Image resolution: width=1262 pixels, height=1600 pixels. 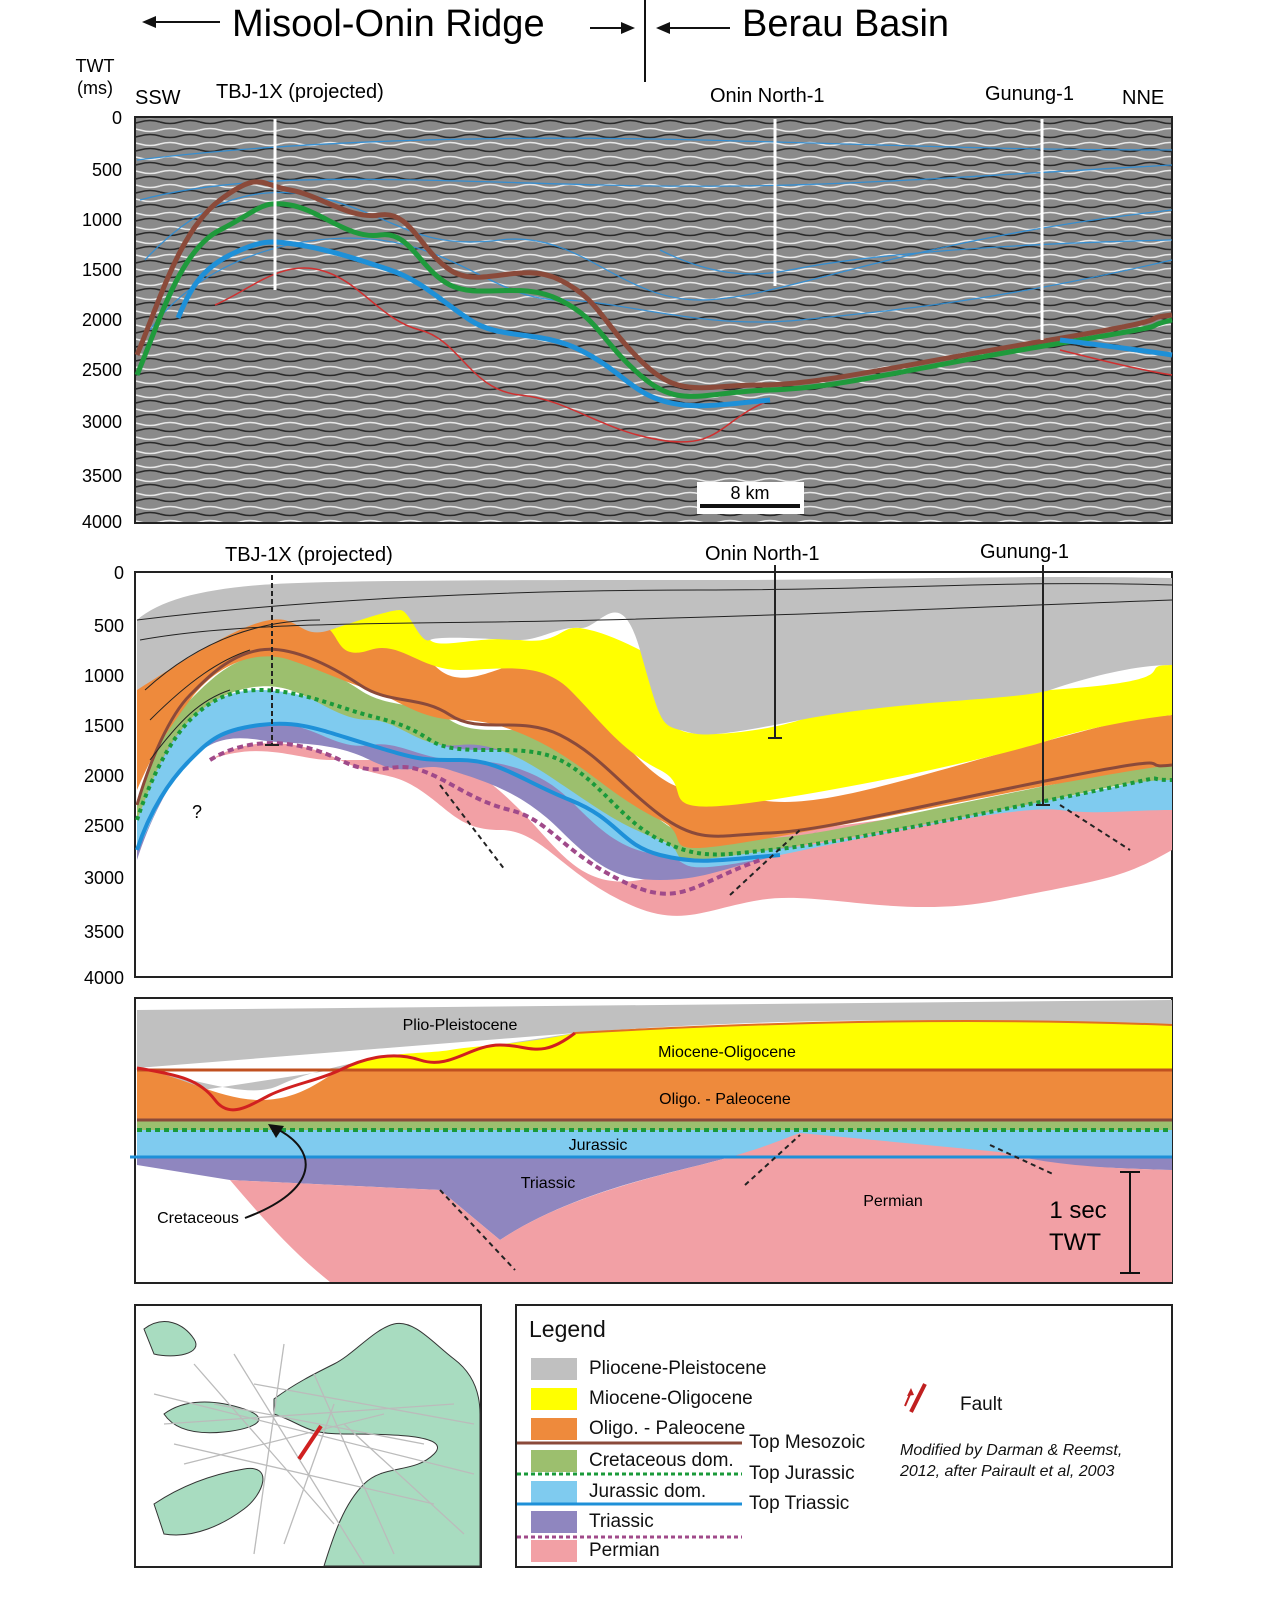 I want to click on time-scale-label-2: TWT, so click(x=1075, y=1242).